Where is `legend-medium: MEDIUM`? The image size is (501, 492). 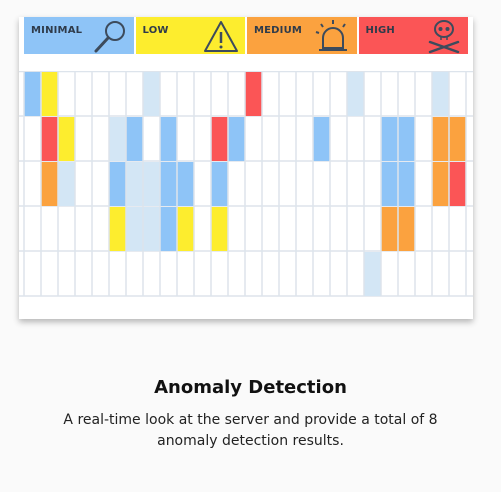
legend-medium: MEDIUM is located at coordinates (303, 35).